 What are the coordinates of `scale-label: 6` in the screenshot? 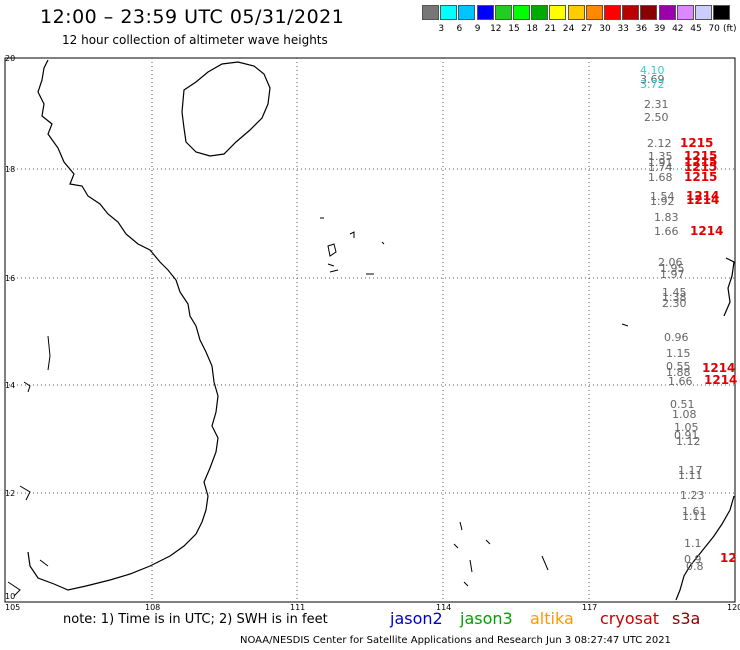 It's located at (459, 29).